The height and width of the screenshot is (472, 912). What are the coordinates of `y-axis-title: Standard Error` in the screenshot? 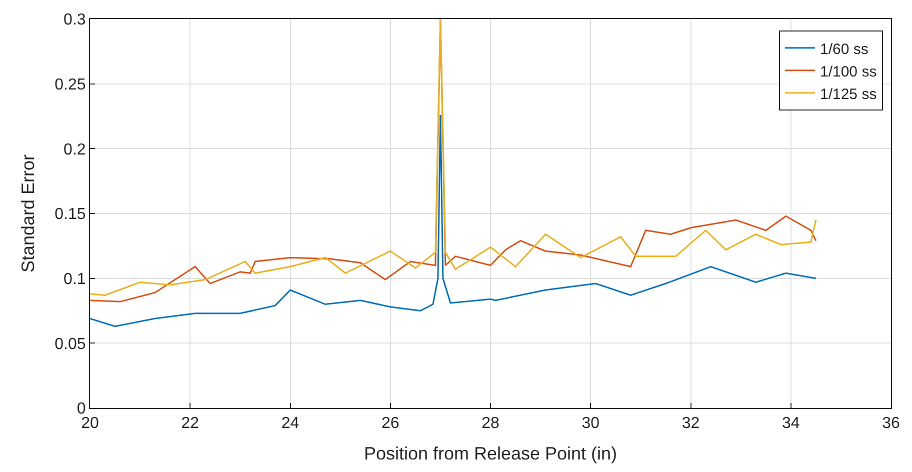 It's located at (28, 213).